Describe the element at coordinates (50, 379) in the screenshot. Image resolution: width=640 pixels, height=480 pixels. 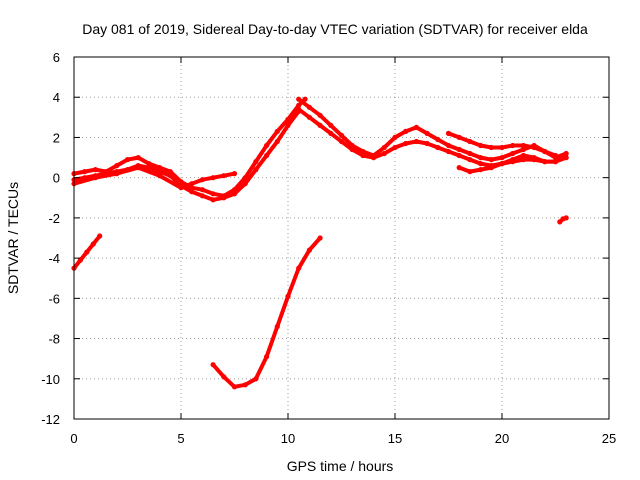
I see `y-tick-label: -10` at that location.